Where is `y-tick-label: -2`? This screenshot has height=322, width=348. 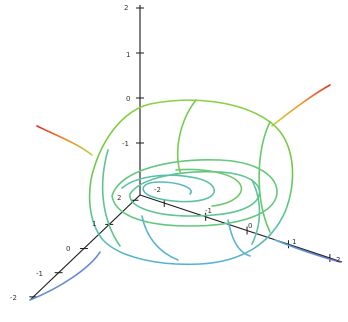
y-tick-label: -2 is located at coordinates (13, 298).